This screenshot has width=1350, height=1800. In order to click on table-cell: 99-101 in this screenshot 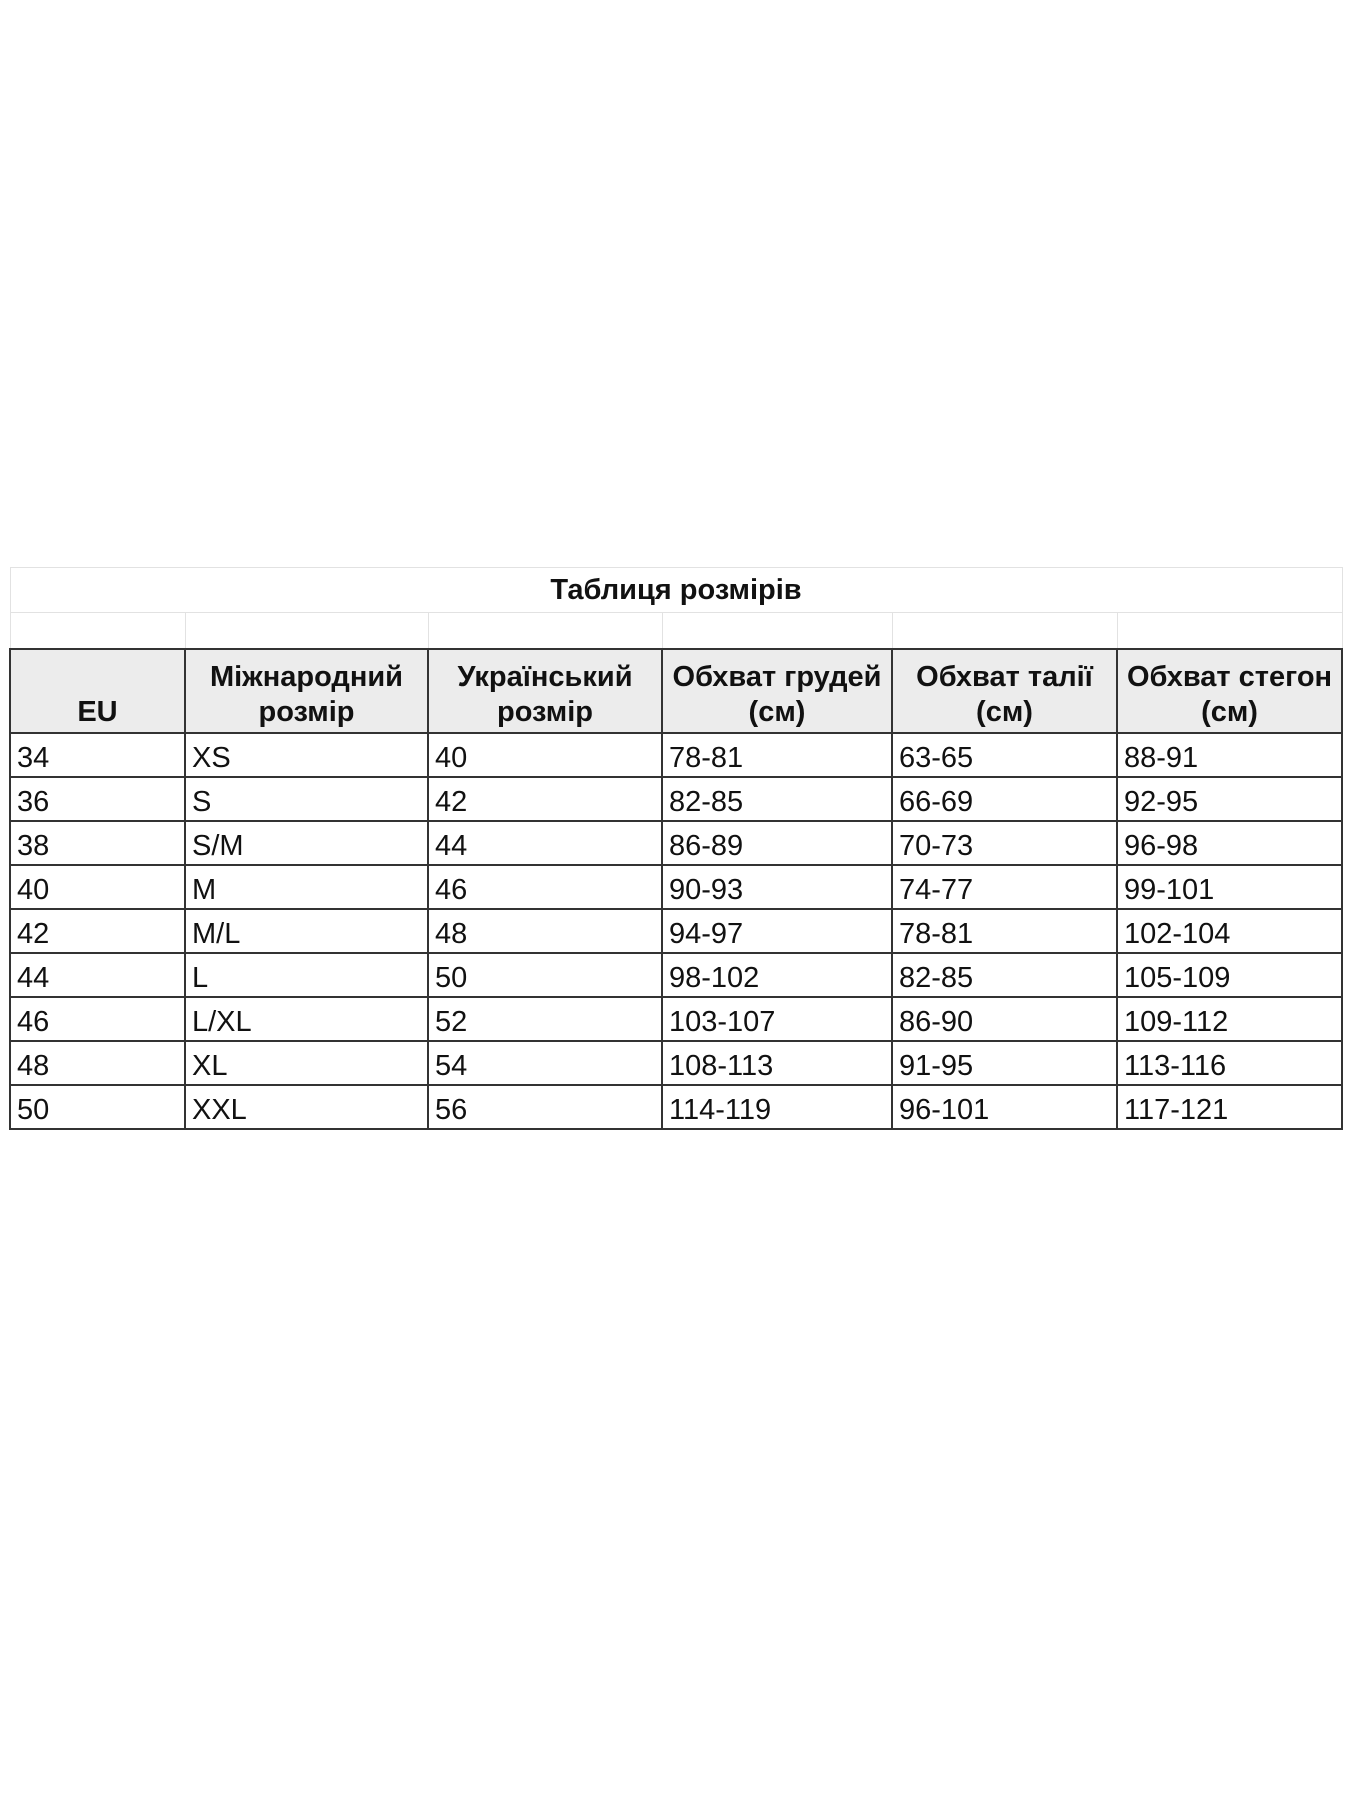, I will do `click(1229, 887)`.